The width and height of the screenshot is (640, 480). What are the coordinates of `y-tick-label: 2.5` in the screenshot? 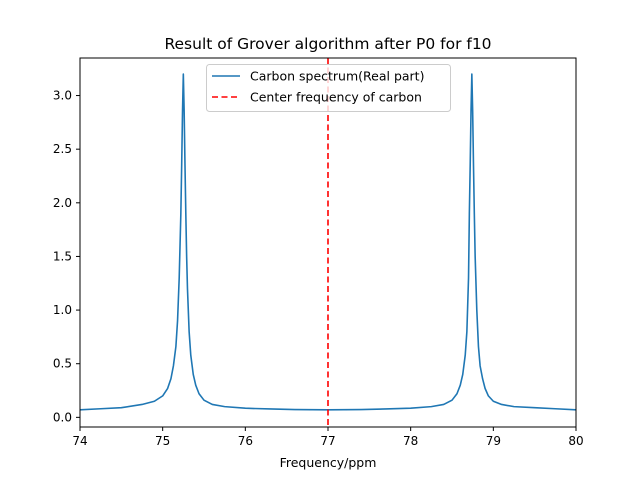 It's located at (62, 149).